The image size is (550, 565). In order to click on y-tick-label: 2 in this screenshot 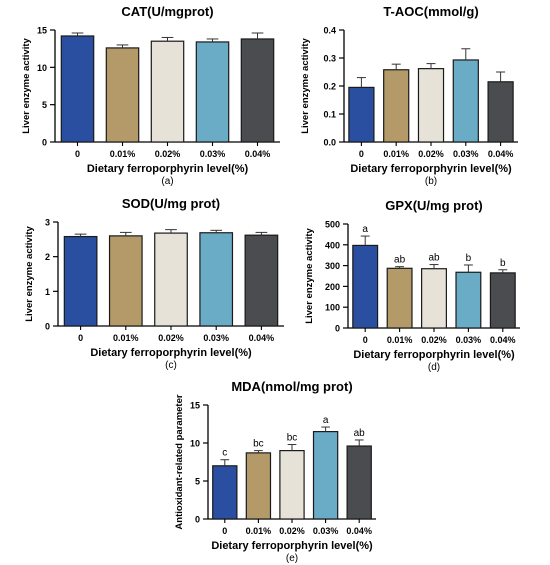, I will do `click(47, 257)`.